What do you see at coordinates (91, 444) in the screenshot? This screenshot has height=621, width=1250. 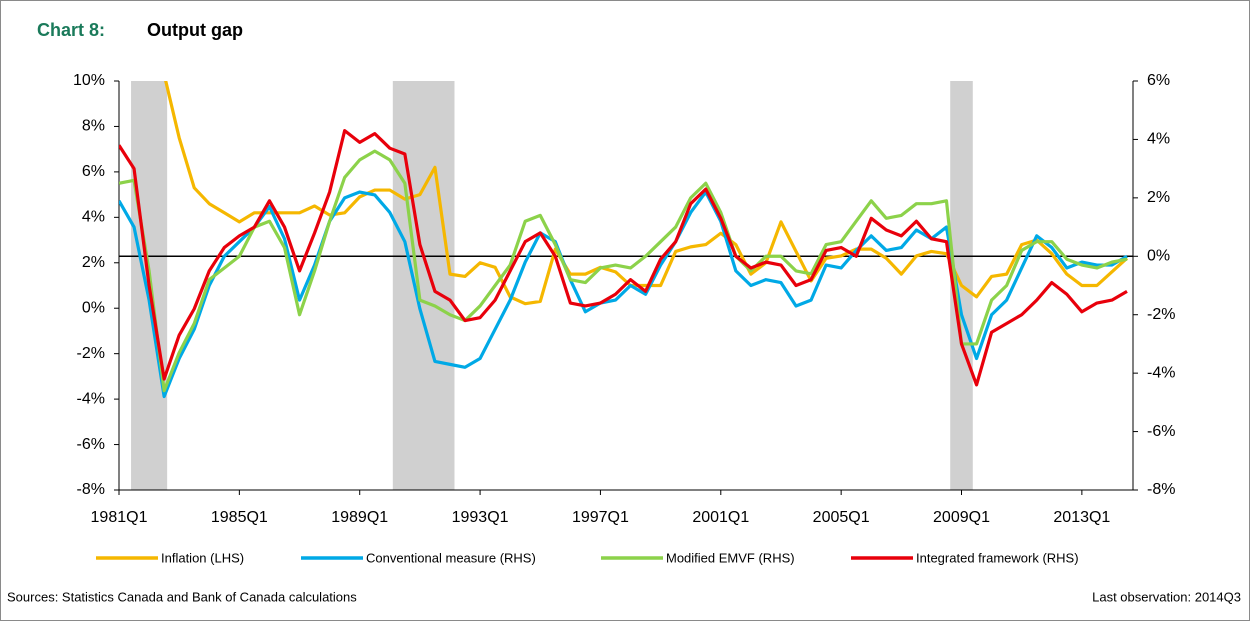 I see `y-tick-label: -6%` at bounding box center [91, 444].